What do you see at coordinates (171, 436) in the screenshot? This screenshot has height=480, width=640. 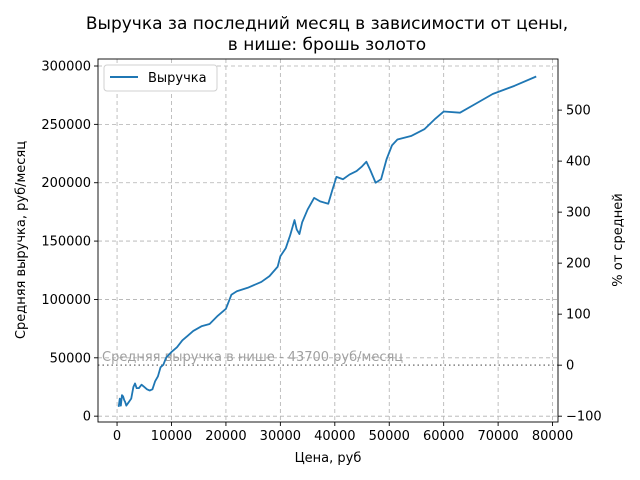 I see `x-tick-label: 10000` at bounding box center [171, 436].